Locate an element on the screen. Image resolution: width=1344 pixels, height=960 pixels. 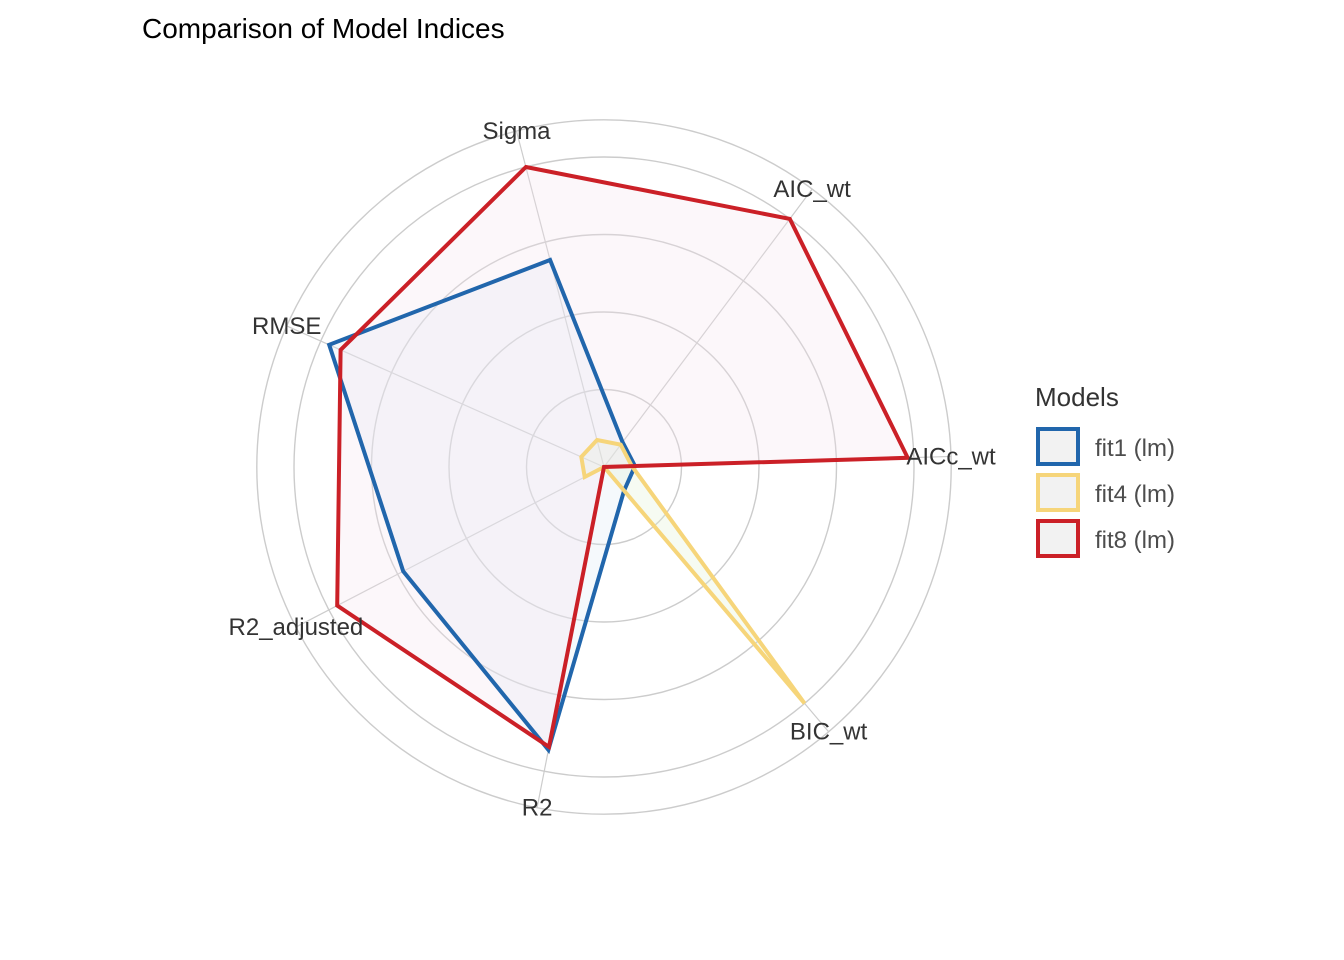
series-area-fit1-lm is located at coordinates (482, 505).